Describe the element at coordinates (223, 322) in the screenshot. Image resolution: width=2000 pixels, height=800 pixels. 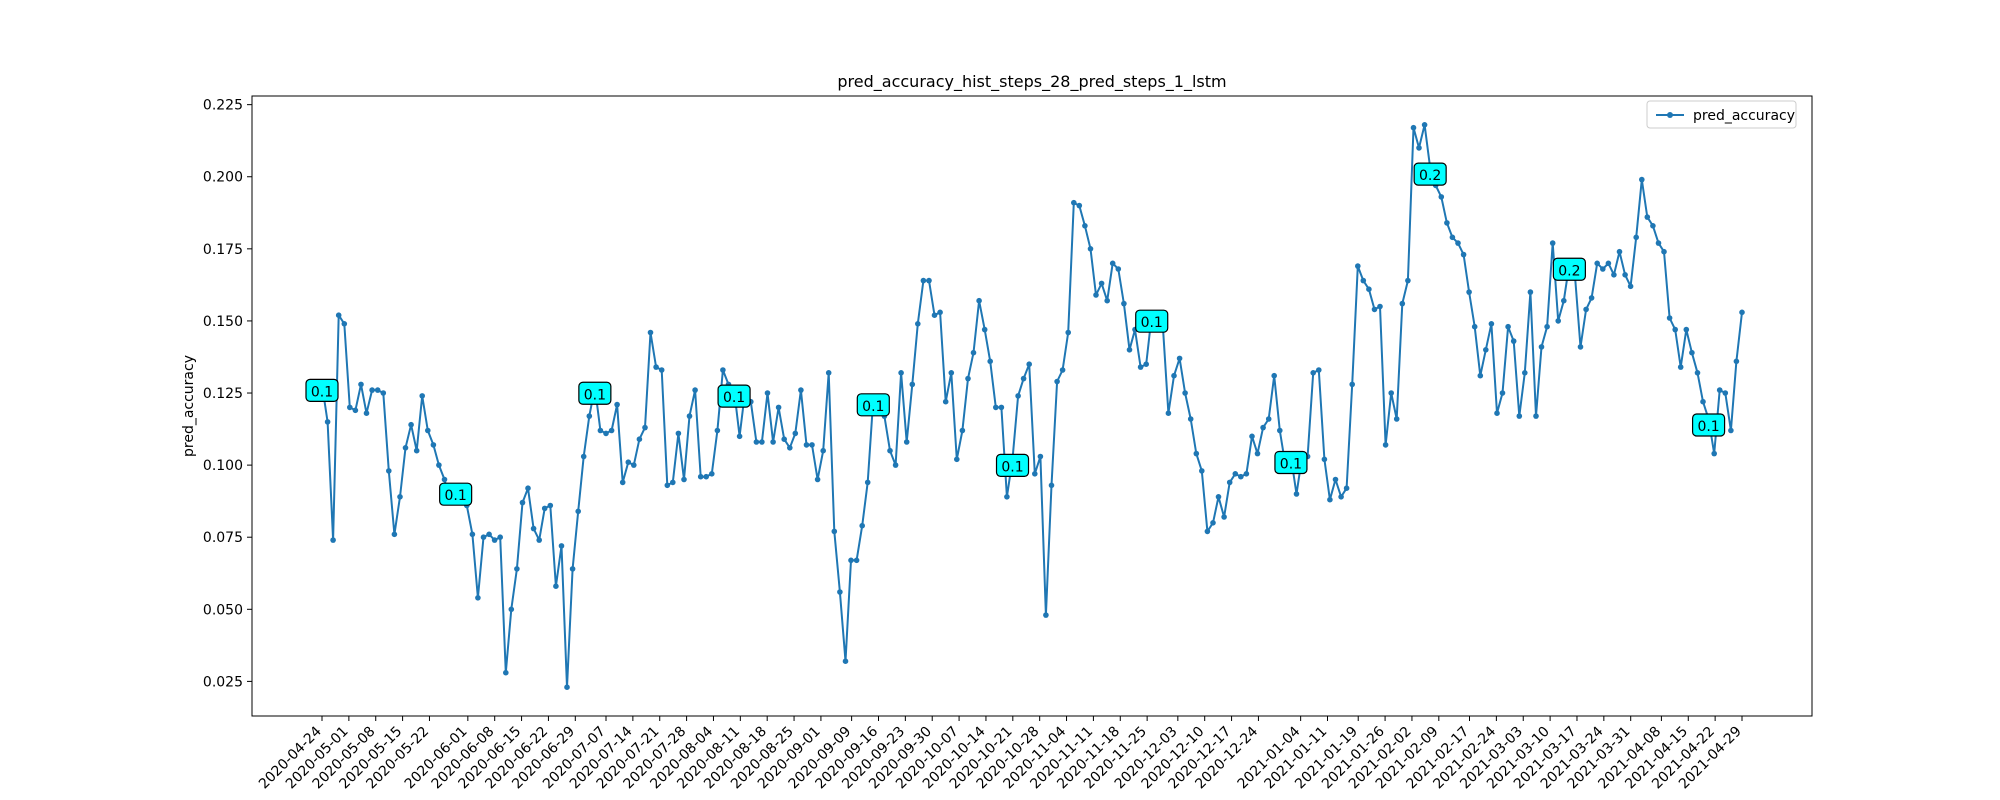
I see `y-tick-label: 0.150` at that location.